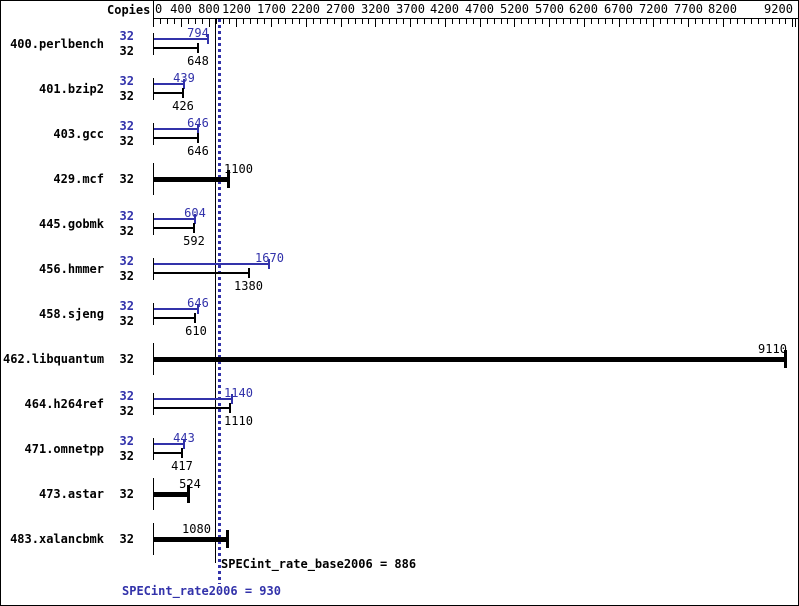 This screenshot has height=606, width=799. What do you see at coordinates (583, 9) in the screenshot?
I see `axis-tick-label: 6200` at bounding box center [583, 9].